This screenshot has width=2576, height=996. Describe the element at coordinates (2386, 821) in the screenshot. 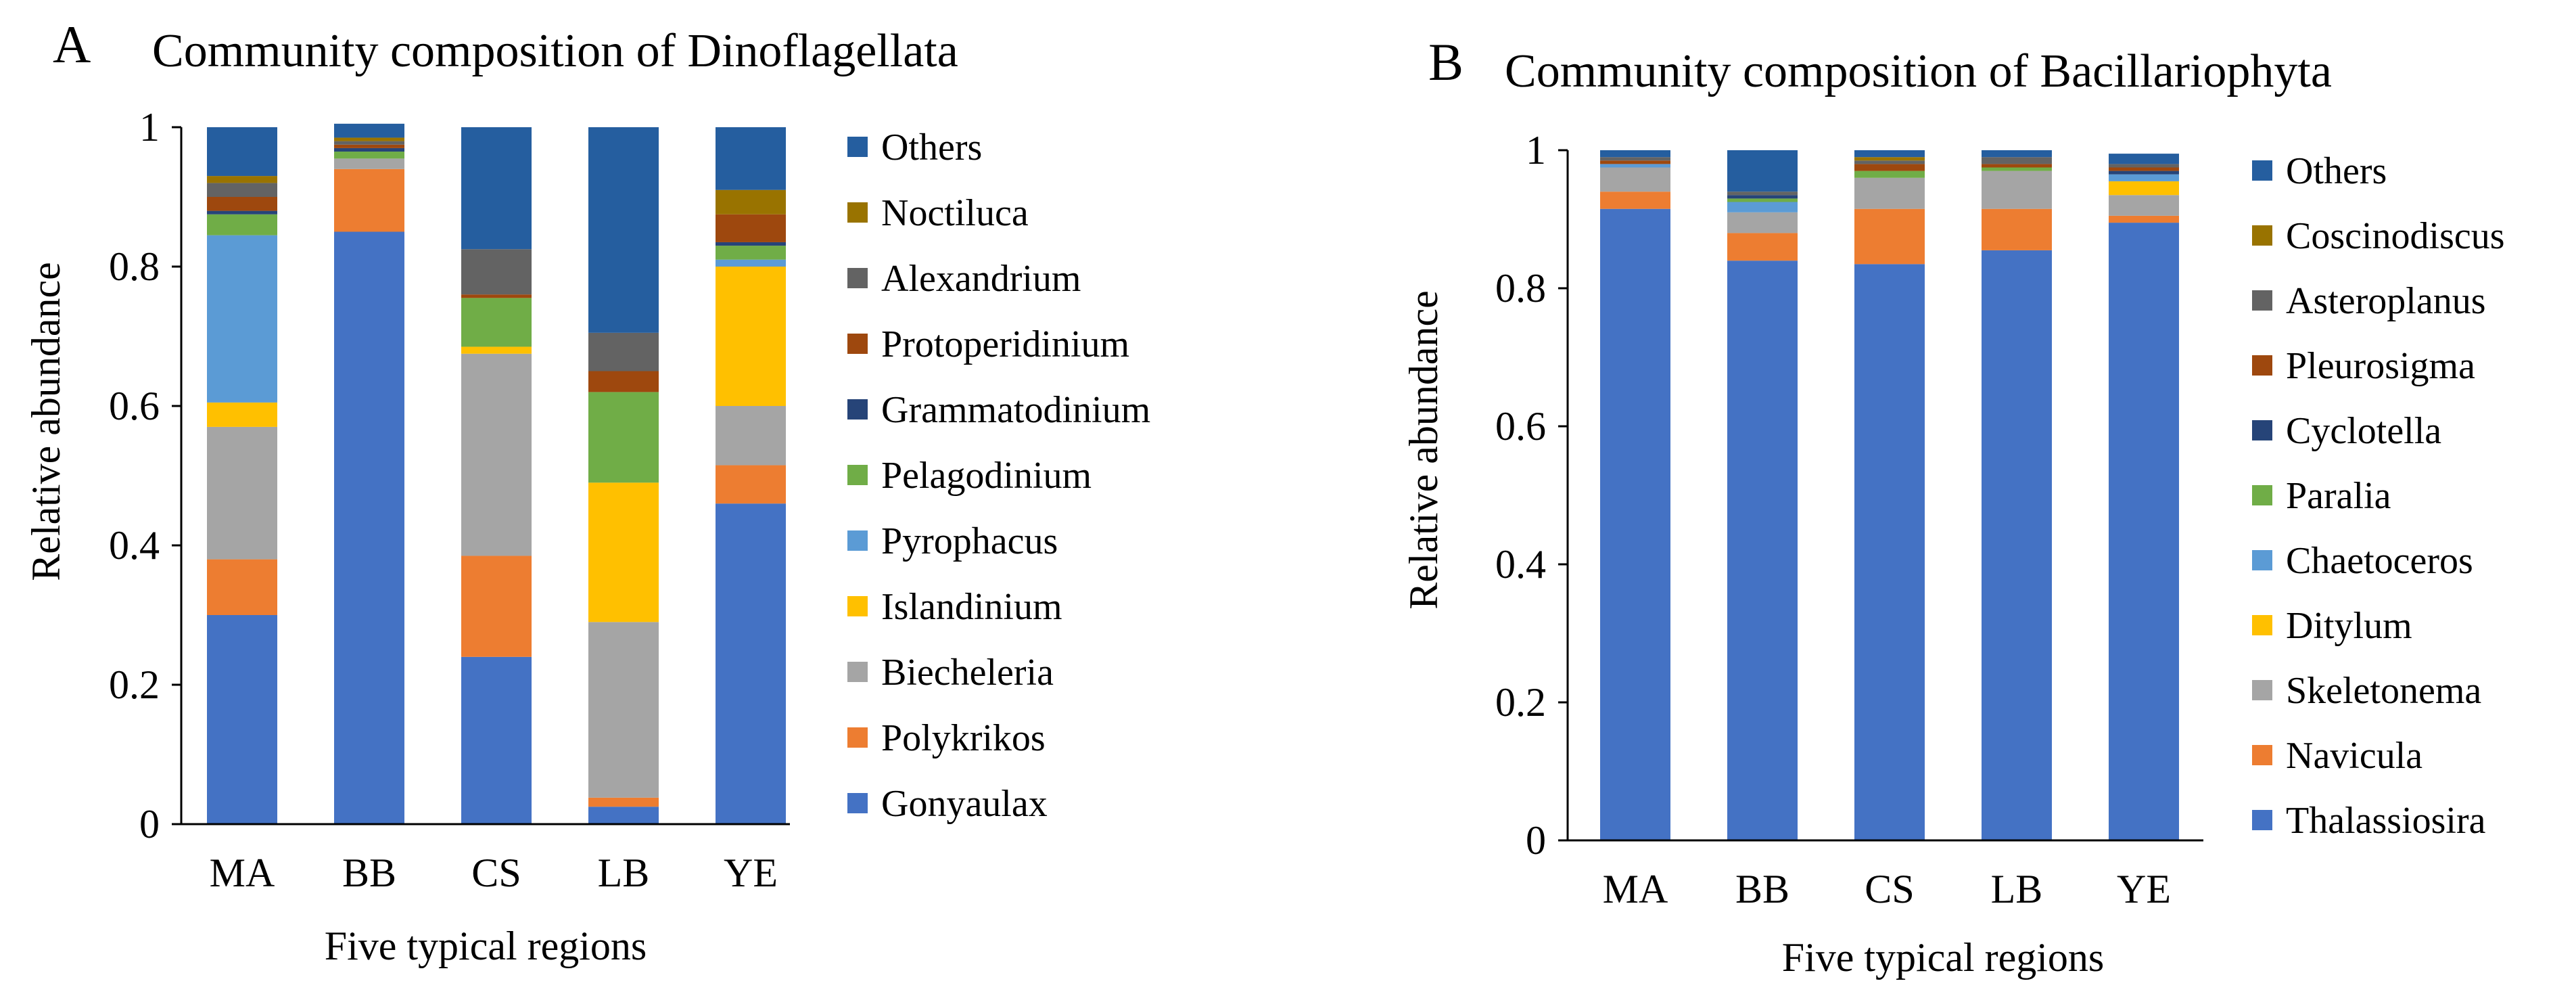

I see `panel-b-legend-label: Thalassiosira` at that location.